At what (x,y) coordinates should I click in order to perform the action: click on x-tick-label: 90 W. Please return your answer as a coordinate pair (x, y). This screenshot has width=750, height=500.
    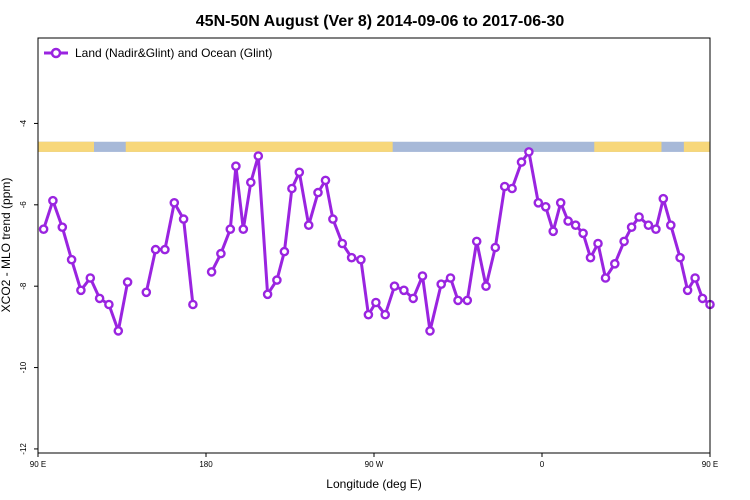
    Looking at the image, I should click on (374, 464).